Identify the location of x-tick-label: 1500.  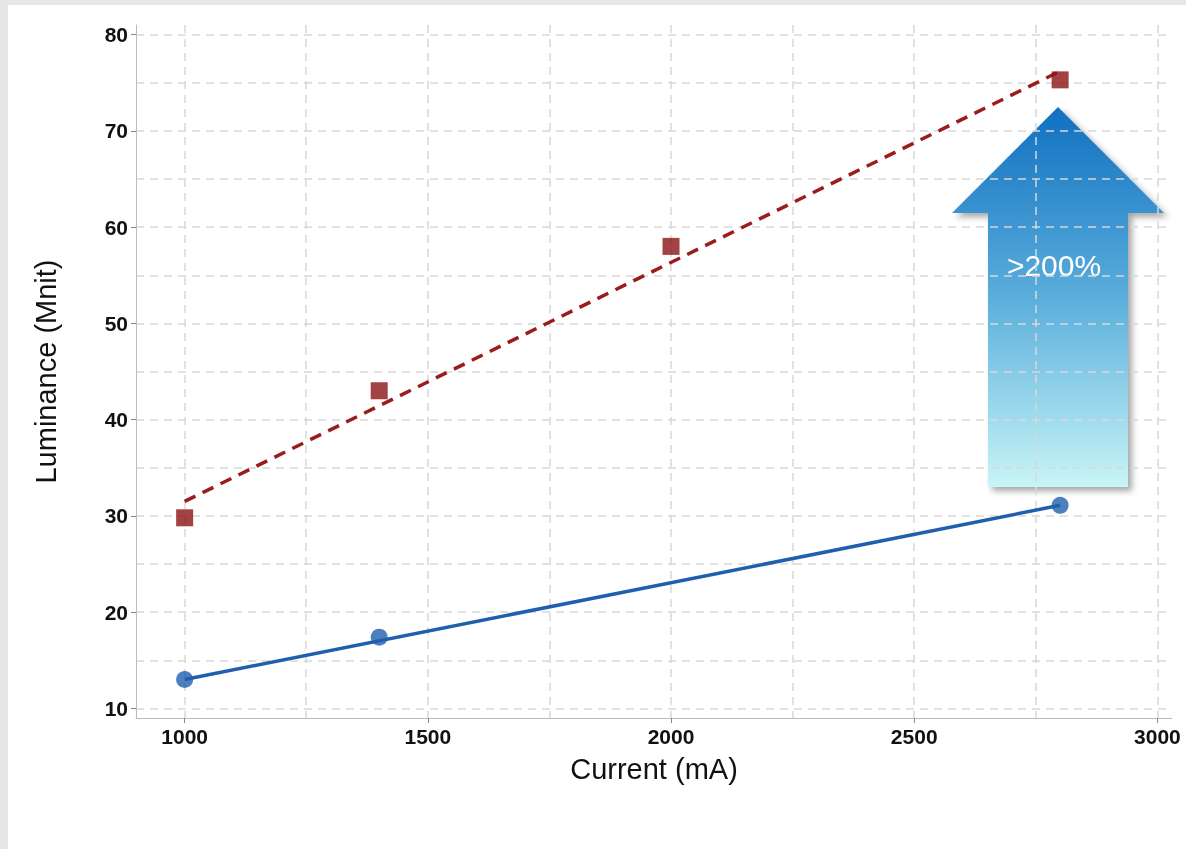
(428, 736).